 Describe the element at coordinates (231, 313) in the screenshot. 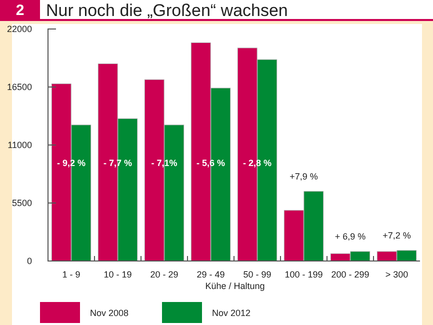

I see `legend-label: Nov 2012` at that location.